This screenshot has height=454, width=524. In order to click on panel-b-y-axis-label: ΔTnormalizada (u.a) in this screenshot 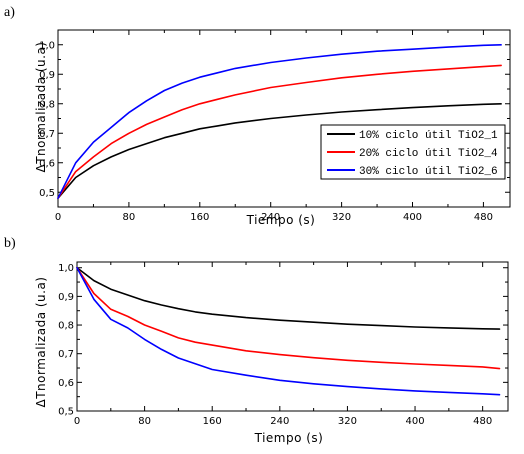, I will do `click(41, 342)`.